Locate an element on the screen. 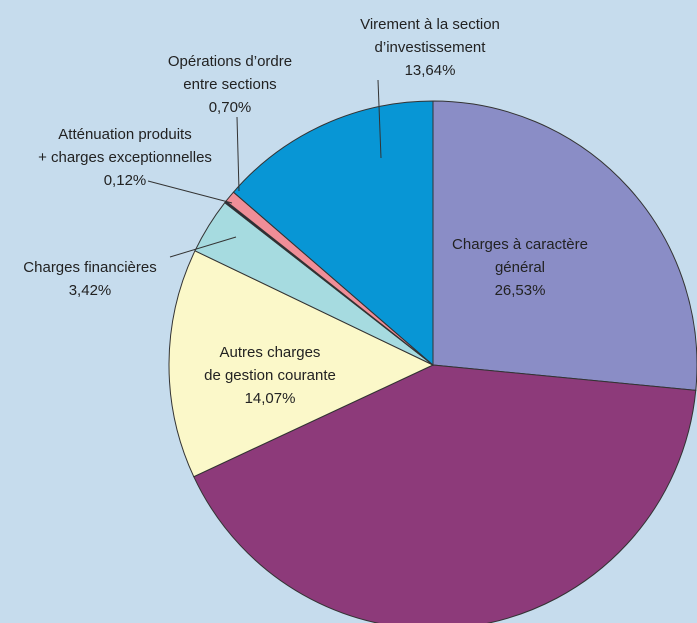  slice-label: Opérations d’ordre entre sections is located at coordinates (230, 73).